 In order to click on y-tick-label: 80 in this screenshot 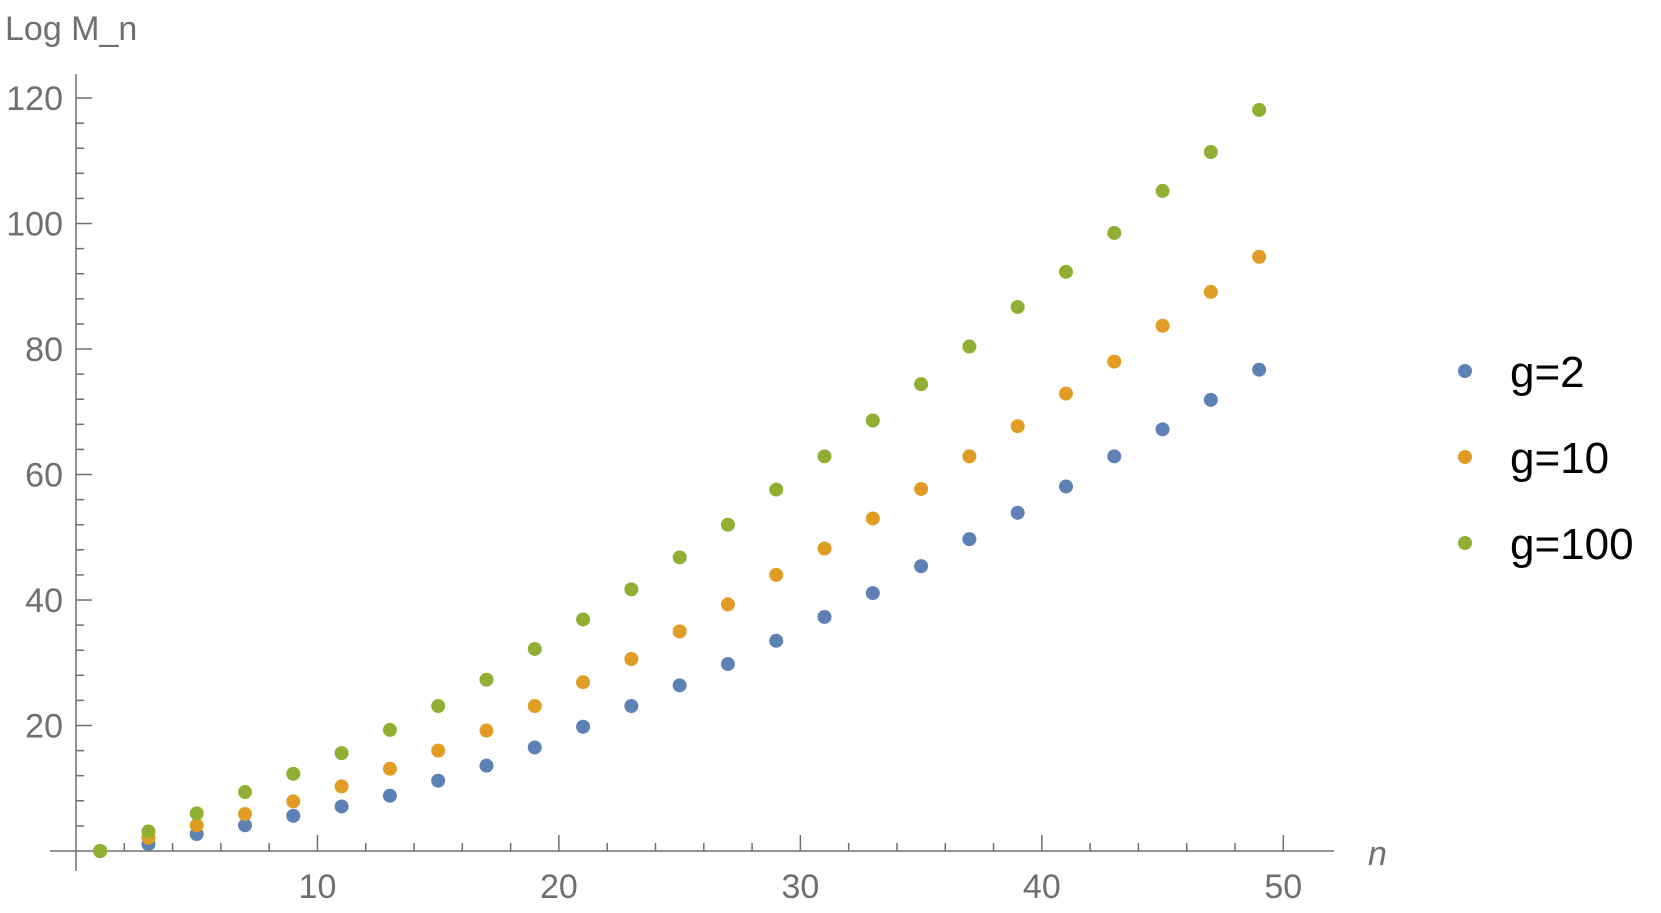, I will do `click(44, 350)`.